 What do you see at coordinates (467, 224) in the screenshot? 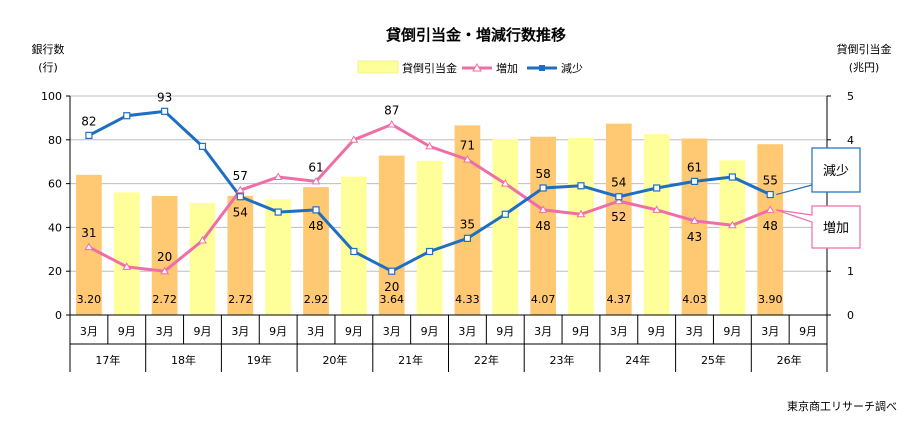
I see `decrease-value-label: 35` at bounding box center [467, 224].